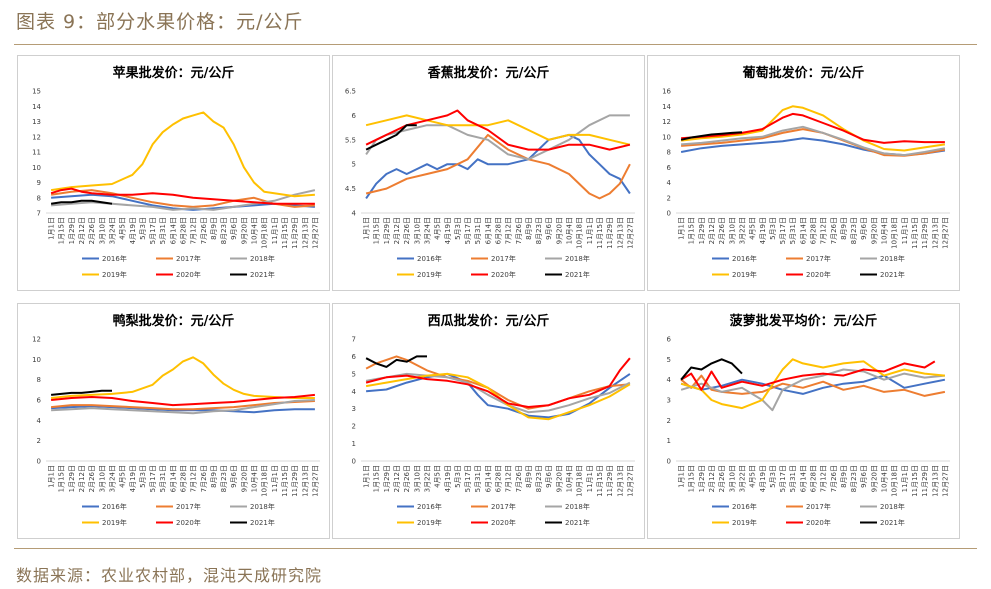 The width and height of the screenshot is (991, 589). What do you see at coordinates (36, 168) in the screenshot?
I see `y-tick-label: 10` at bounding box center [36, 168].